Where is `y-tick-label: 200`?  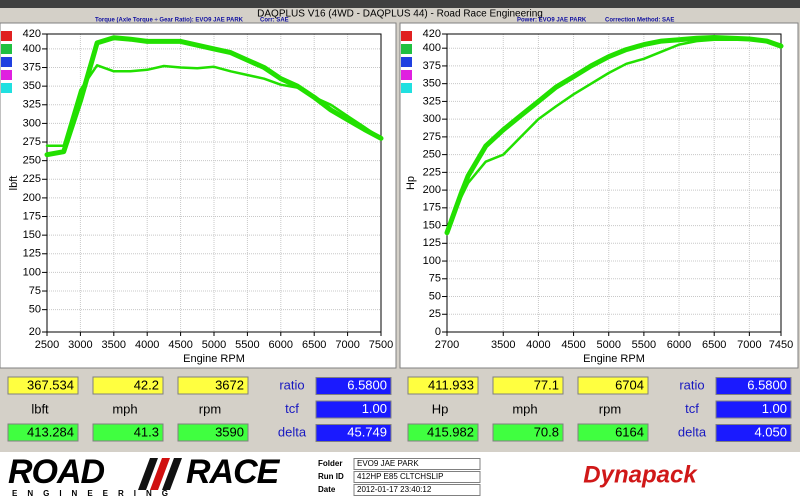
y-tick-label: 200 is located at coordinates (32, 198).